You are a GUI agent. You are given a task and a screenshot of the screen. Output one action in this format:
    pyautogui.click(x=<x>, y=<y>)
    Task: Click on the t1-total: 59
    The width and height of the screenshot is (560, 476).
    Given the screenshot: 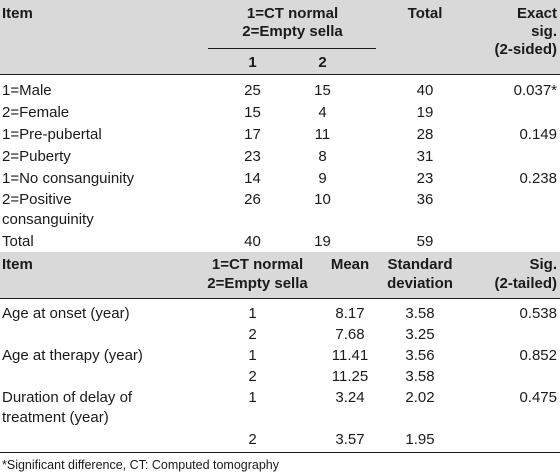 What is the action you would take?
    pyautogui.click(x=425, y=241)
    